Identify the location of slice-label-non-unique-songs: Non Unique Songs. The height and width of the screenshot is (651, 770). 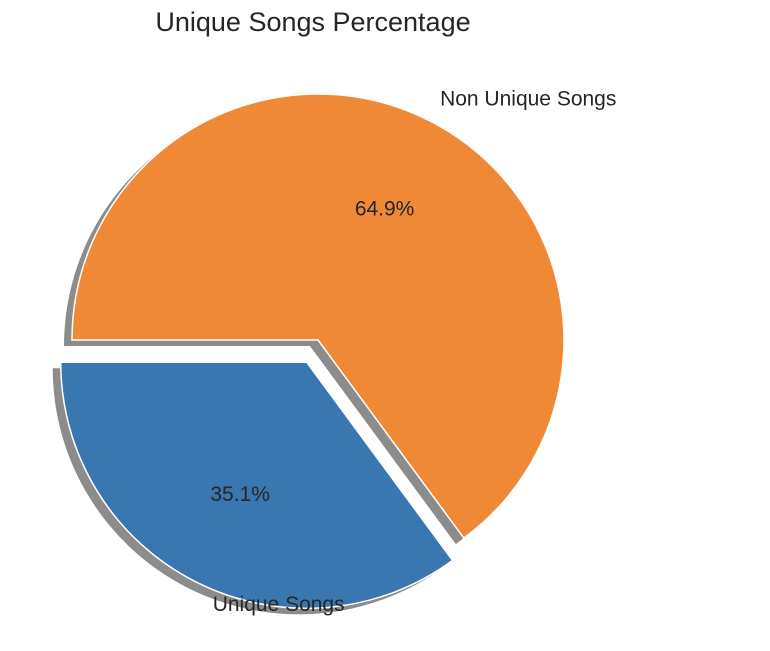
(528, 99).